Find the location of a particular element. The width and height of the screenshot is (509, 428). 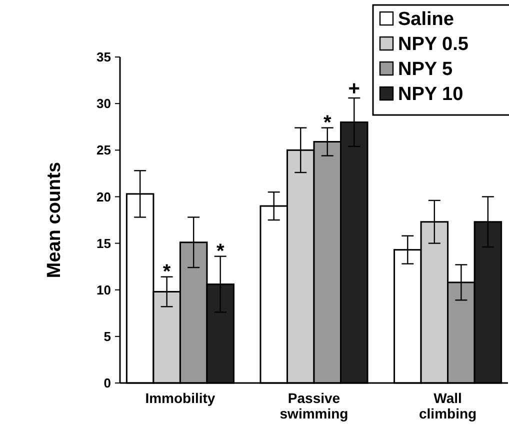

legend-label: NPY 0.5 is located at coordinates (433, 45).